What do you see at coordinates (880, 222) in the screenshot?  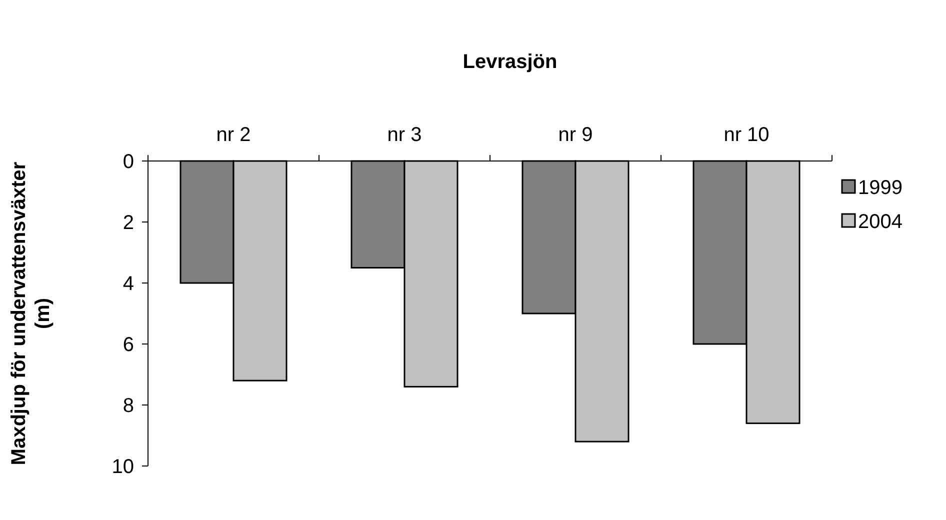 I see `legend-label: 2004` at bounding box center [880, 222].